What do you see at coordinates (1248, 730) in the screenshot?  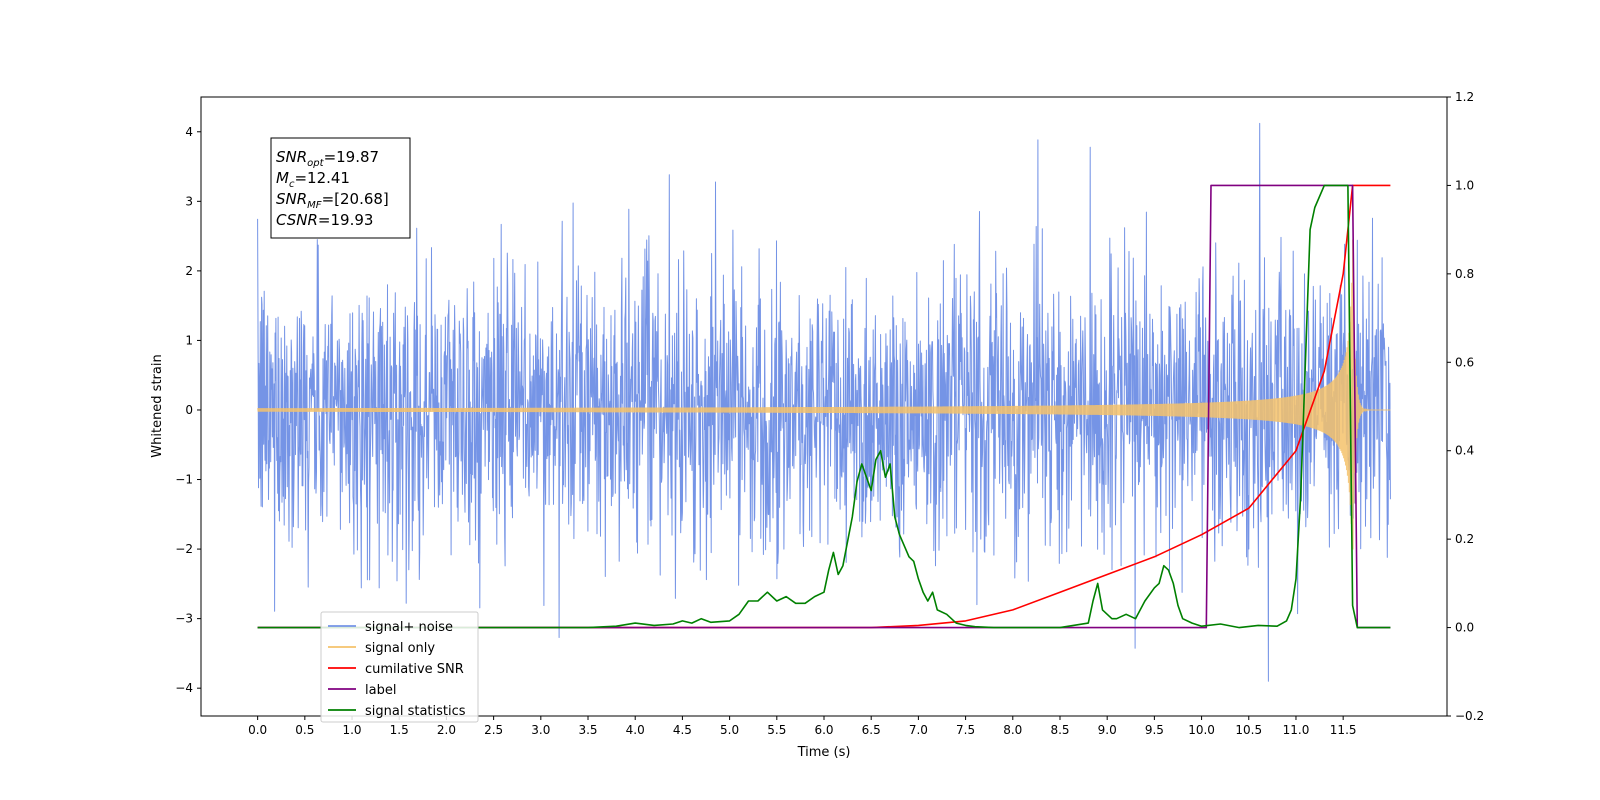 I see `x-tick-label: 10.5` at bounding box center [1248, 730].